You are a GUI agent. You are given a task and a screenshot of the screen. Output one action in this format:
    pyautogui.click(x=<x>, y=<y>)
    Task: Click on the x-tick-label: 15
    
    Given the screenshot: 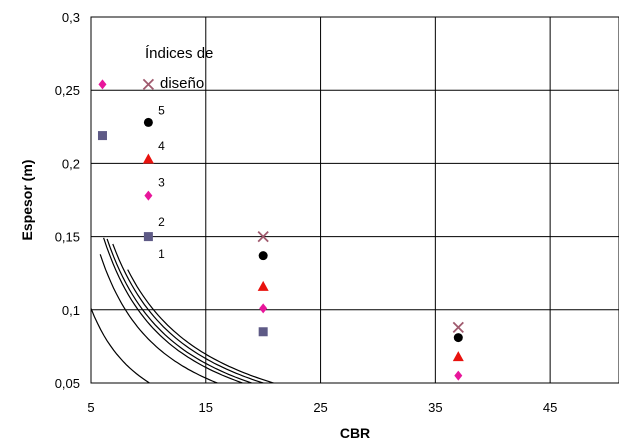 What is the action you would take?
    pyautogui.click(x=206, y=407)
    